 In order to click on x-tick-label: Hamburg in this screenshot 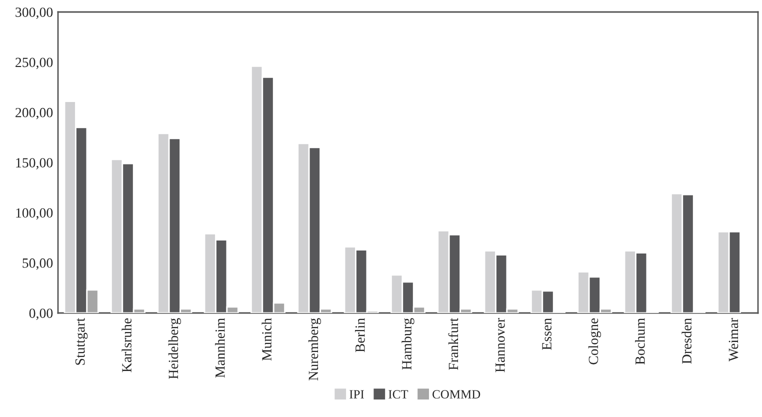, I will do `click(408, 344)`.